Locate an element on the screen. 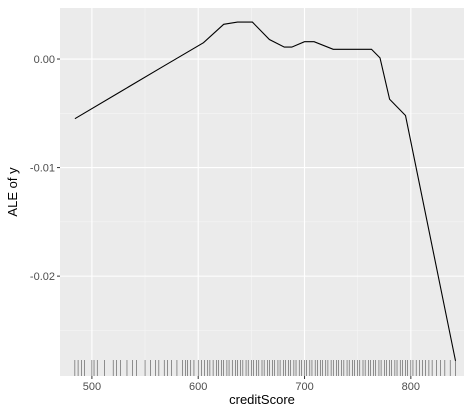  y-axis: 0.00 -0.01 -0.02 is located at coordinates (45, 168).